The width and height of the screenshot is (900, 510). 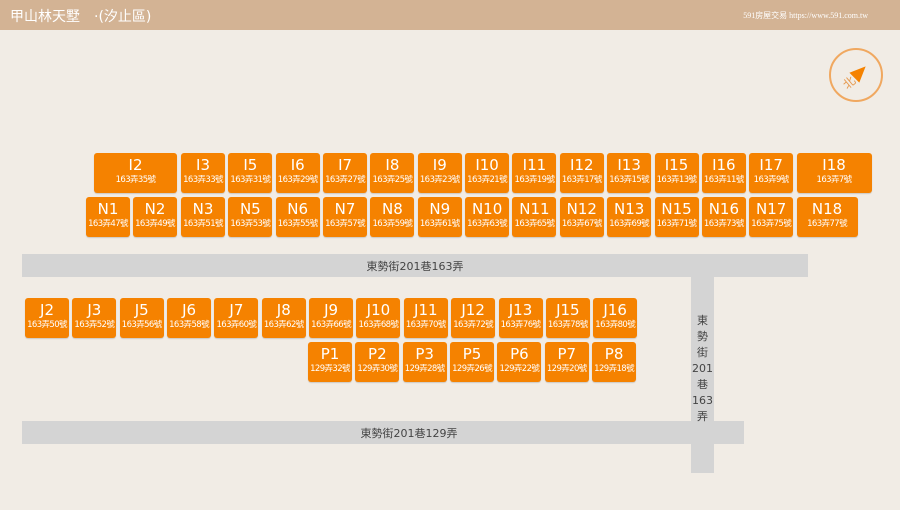 I want to click on unit-address: 163弄73號, so click(x=723, y=224).